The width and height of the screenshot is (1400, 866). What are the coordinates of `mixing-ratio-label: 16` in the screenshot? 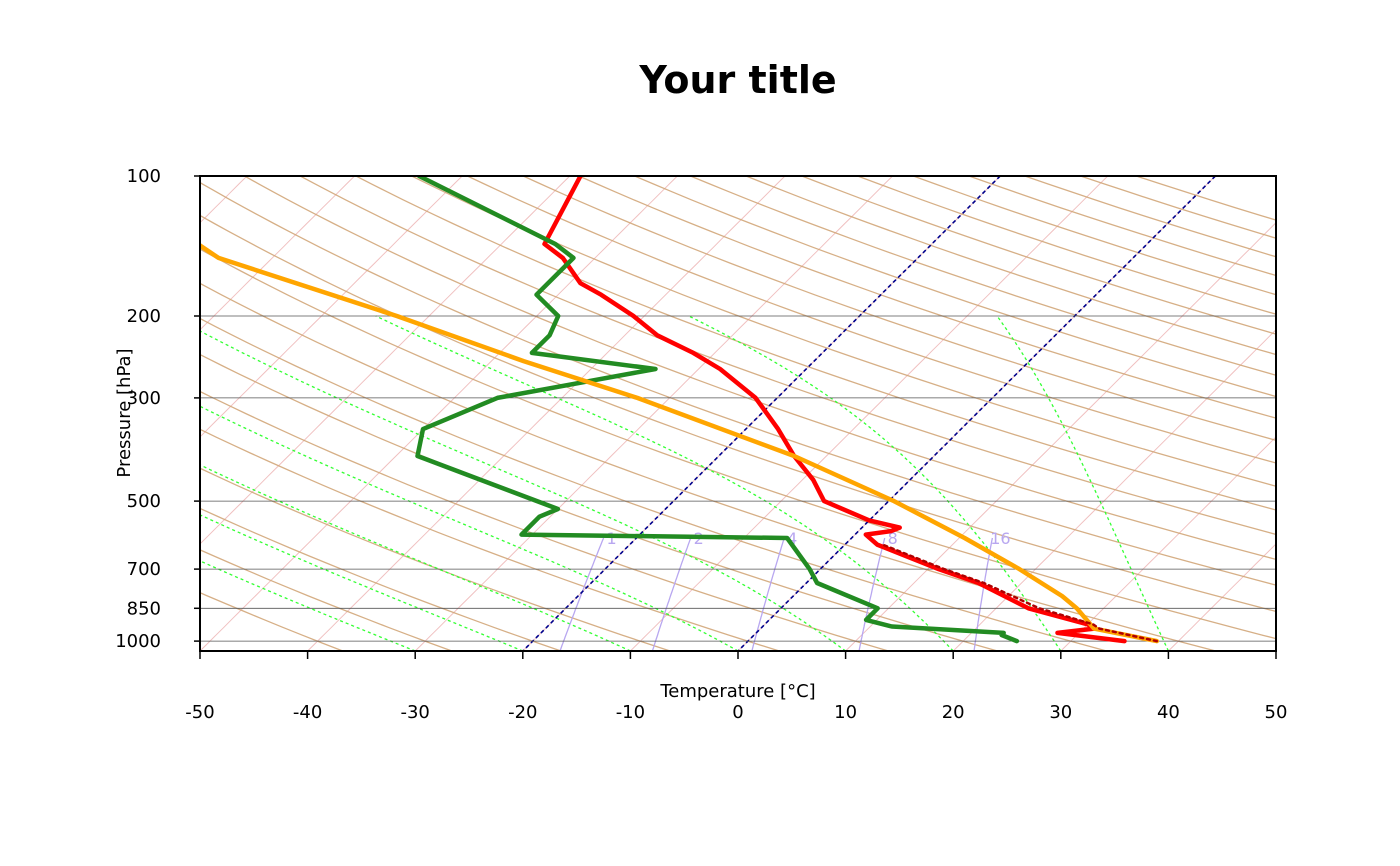 It's located at (1000, 538).